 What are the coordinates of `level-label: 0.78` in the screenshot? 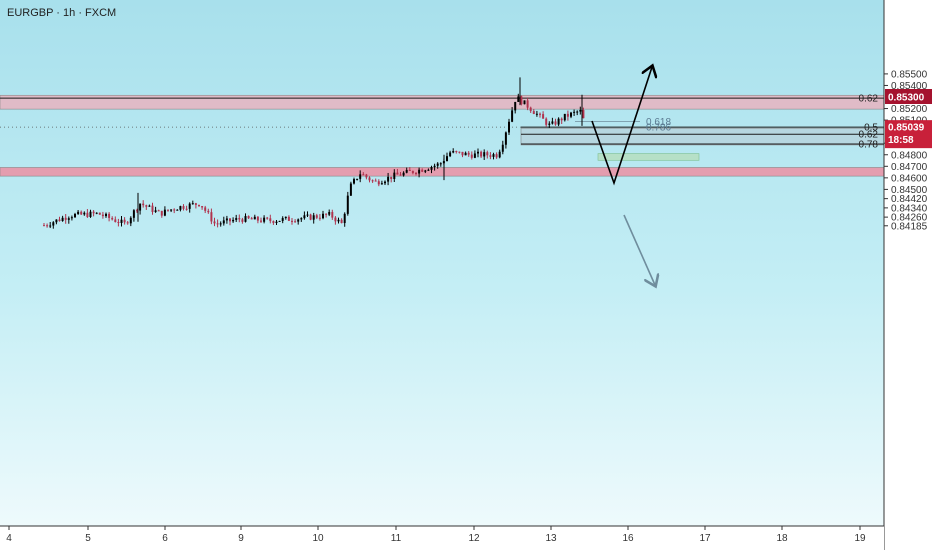 It's located at (869, 145).